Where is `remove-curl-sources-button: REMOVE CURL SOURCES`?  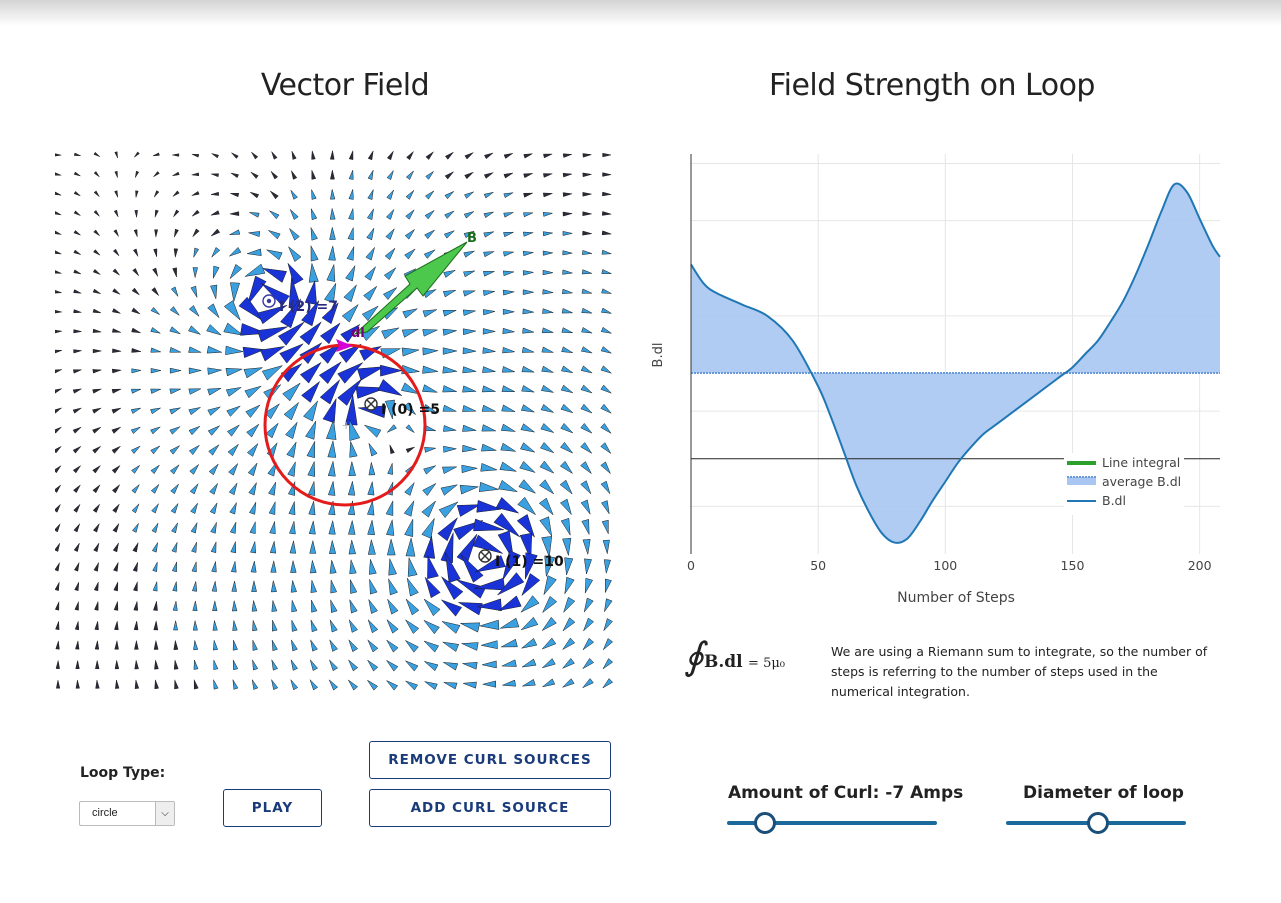
remove-curl-sources-button: REMOVE CURL SOURCES is located at coordinates (490, 760).